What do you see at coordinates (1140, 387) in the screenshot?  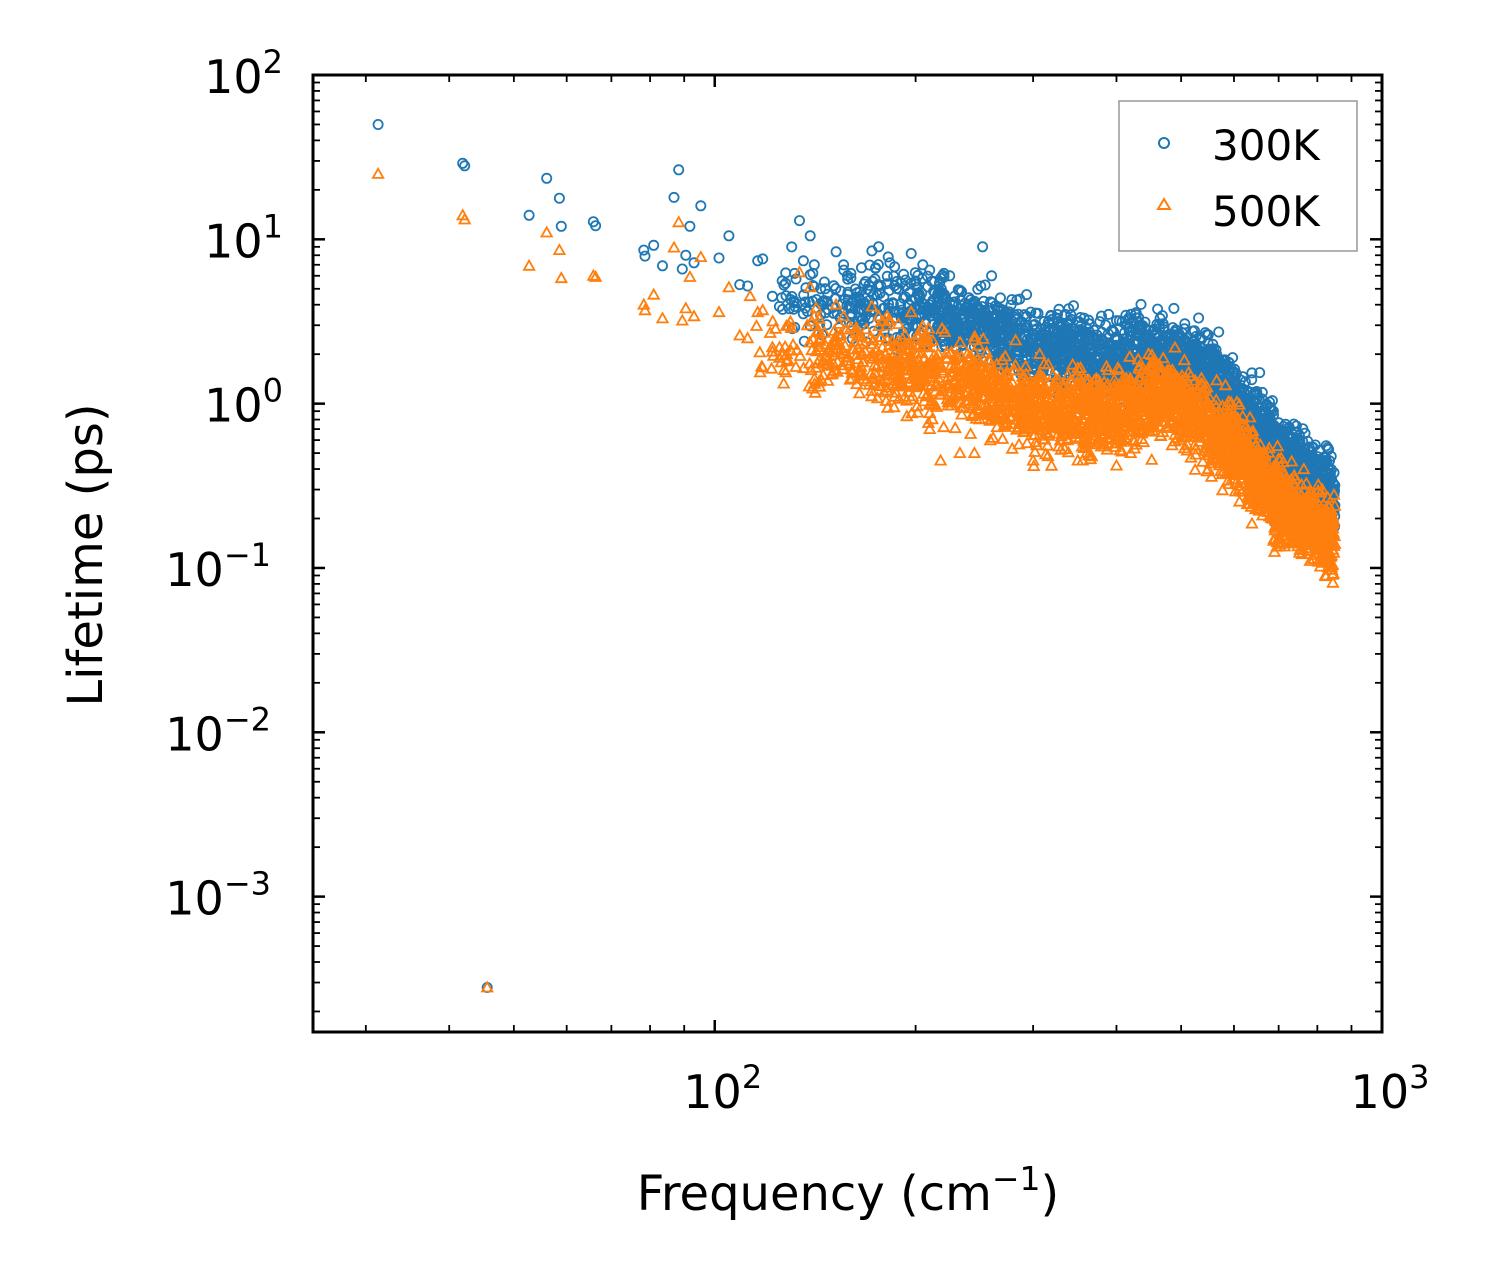 I see `point-500k-band-1990` at bounding box center [1140, 387].